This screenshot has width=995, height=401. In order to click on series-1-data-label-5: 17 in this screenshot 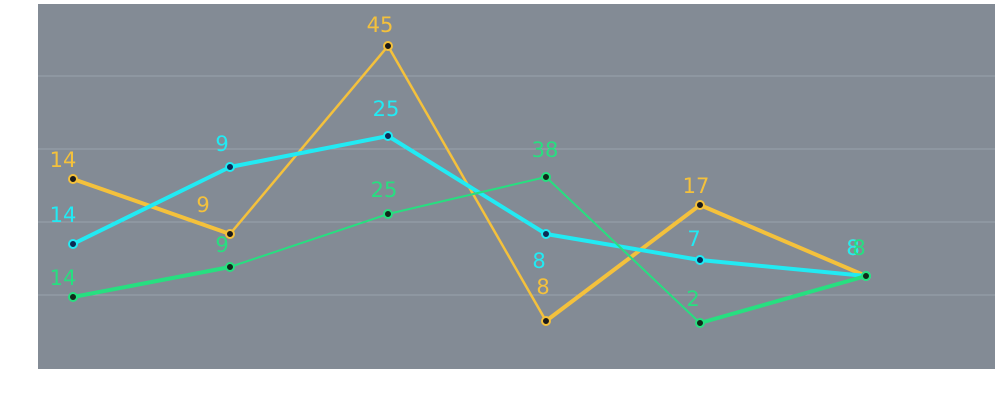, I will do `click(696, 186)`.